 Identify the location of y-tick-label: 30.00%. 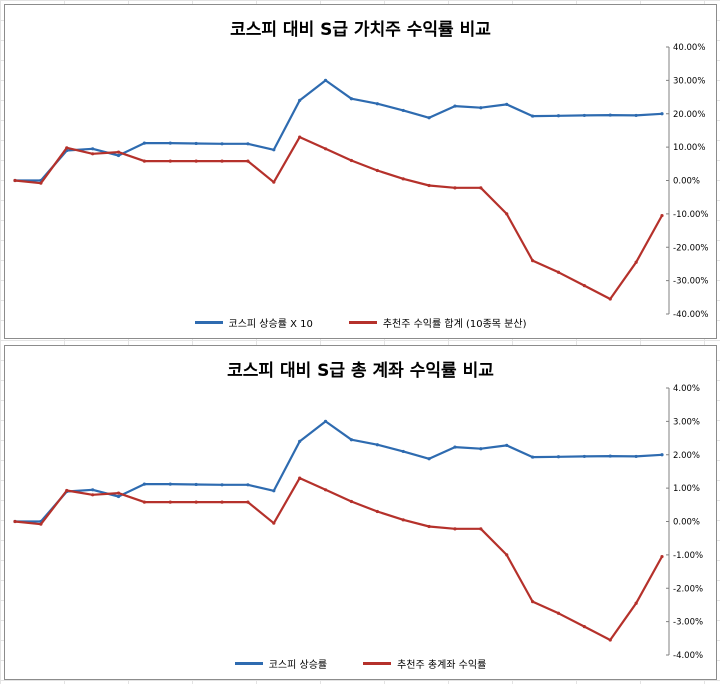
(689, 81).